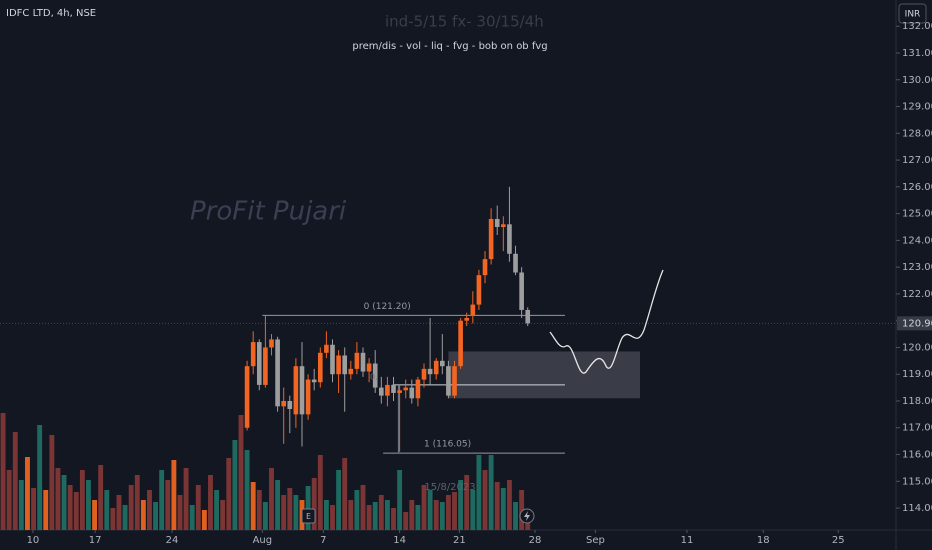 Image resolution: width=932 pixels, height=550 pixels. I want to click on y-tick-label: 114.00, so click(917, 508).